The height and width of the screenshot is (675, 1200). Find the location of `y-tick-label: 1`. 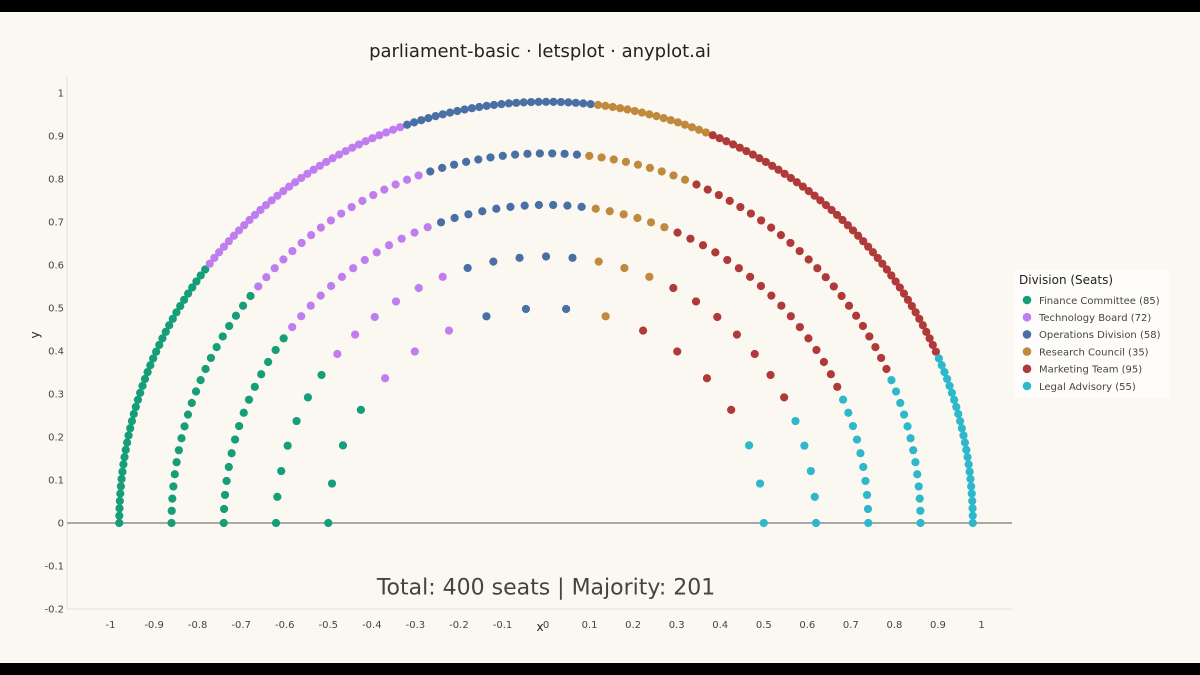

y-tick-label: 1 is located at coordinates (61, 94).